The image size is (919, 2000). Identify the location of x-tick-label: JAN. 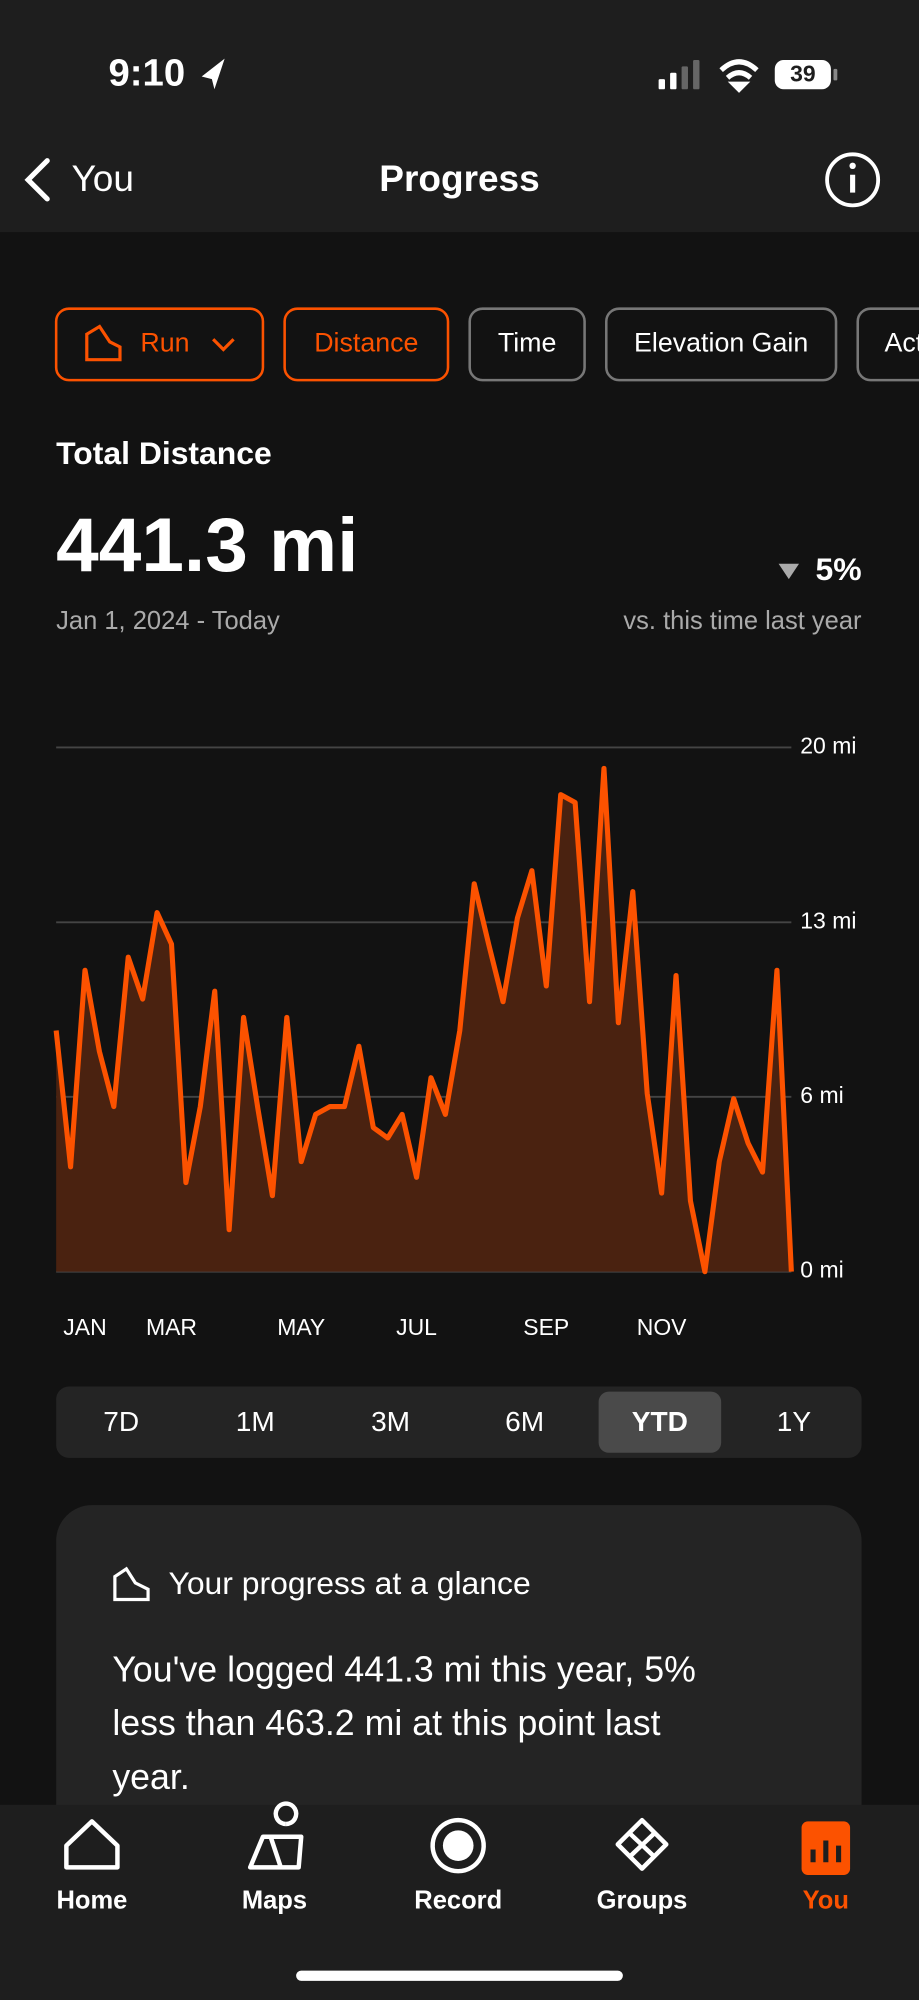
(84, 1327).